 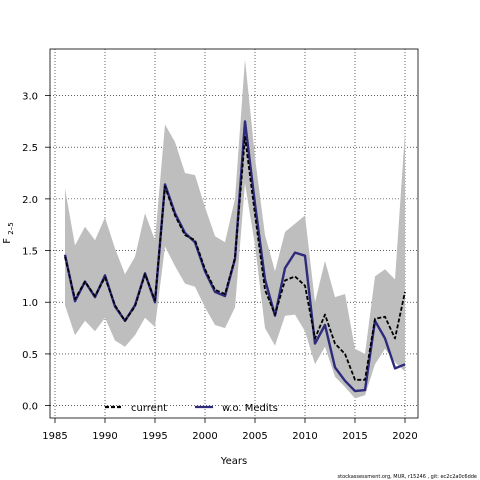 What do you see at coordinates (254, 436) in the screenshot?
I see `x-tick-label: 2005` at bounding box center [254, 436].